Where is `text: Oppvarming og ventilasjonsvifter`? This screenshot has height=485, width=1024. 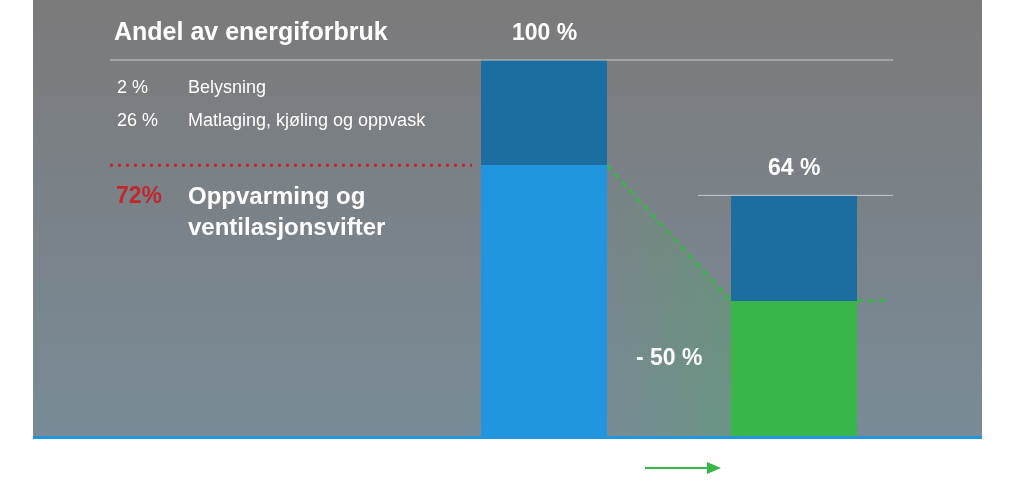
text: Oppvarming og ventilasjonsvifter is located at coordinates (287, 211).